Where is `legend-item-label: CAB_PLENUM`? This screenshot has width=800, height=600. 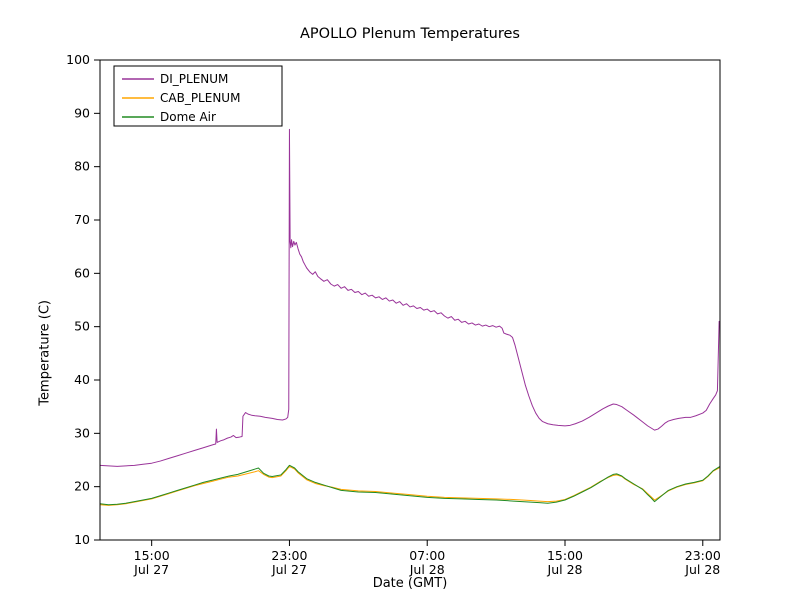
legend-item-label: CAB_PLENUM is located at coordinates (200, 98).